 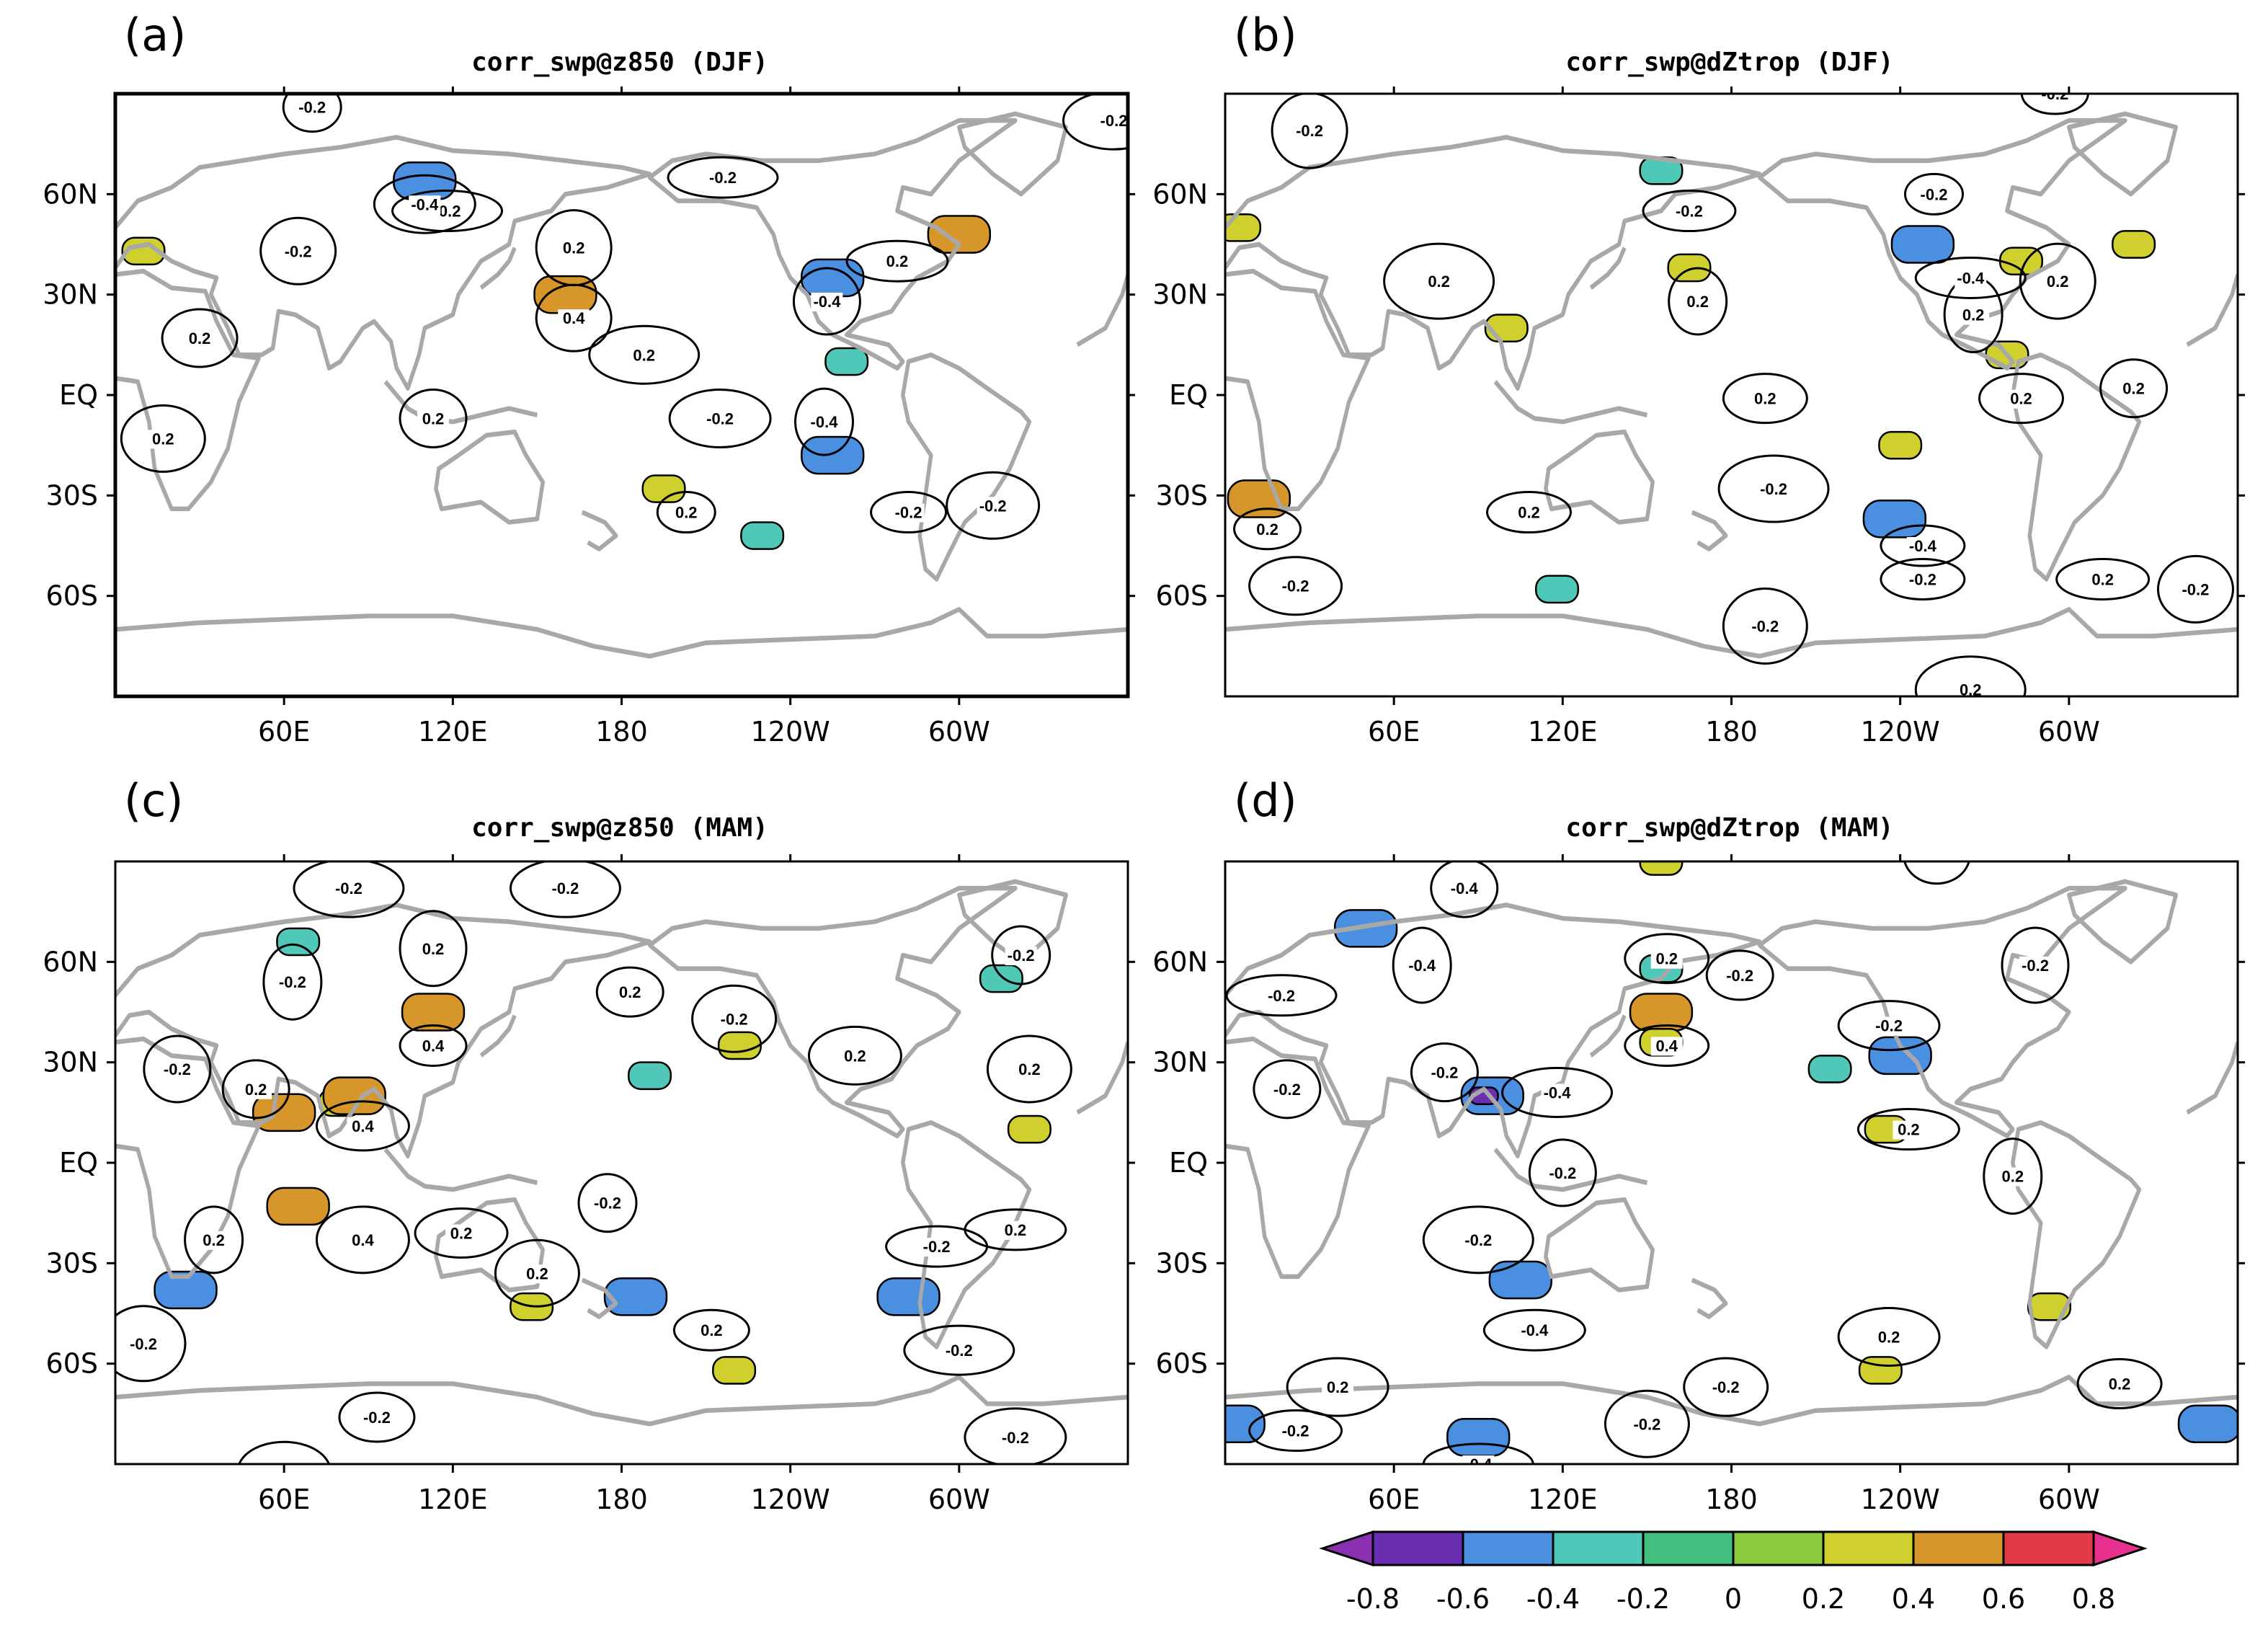 What do you see at coordinates (1266, 800) in the screenshot?
I see `panel-label: (d)` at bounding box center [1266, 800].